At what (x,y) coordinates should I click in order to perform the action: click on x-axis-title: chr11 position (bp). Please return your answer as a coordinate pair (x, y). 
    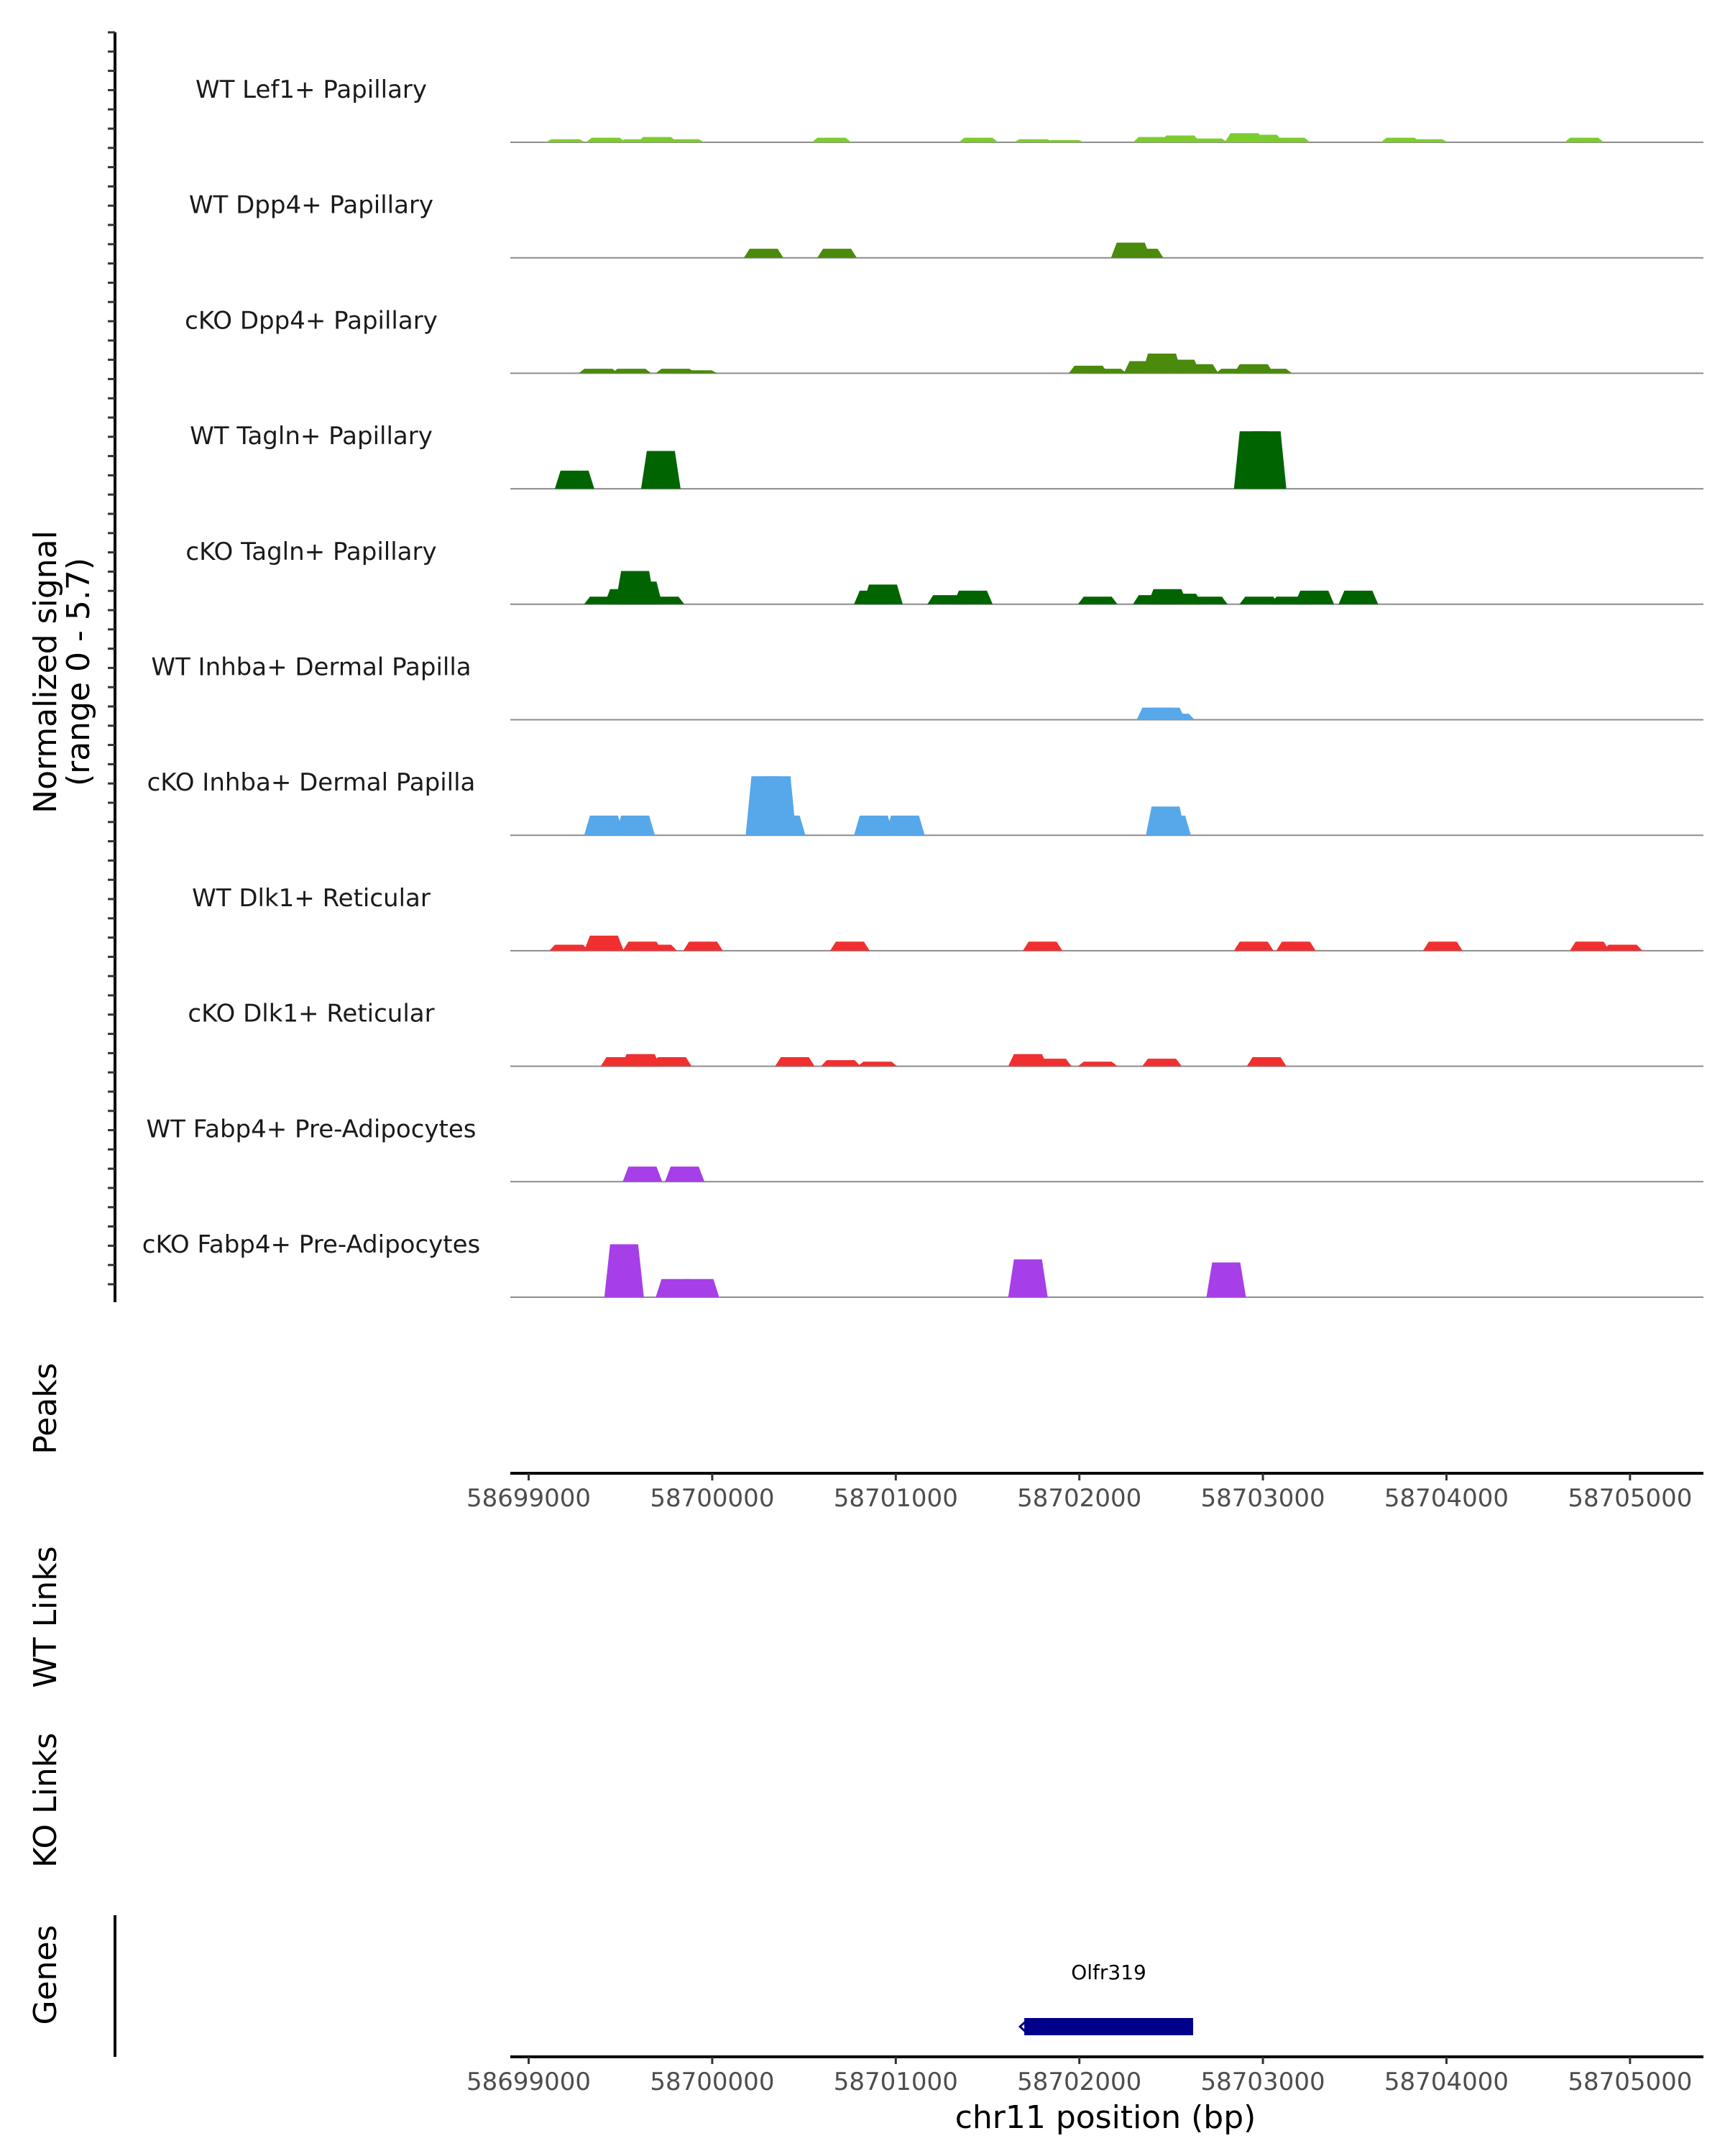
    Looking at the image, I should click on (1105, 2117).